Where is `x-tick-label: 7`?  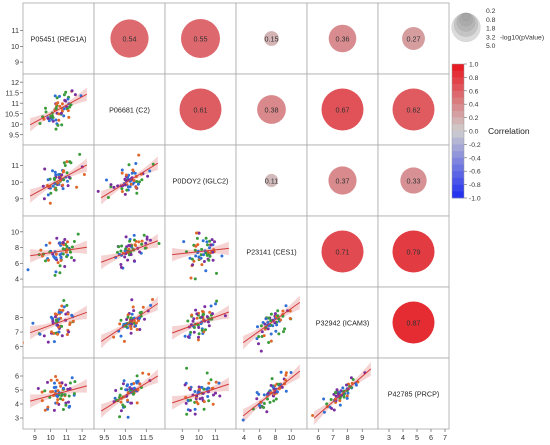 x-tick-label: 7 is located at coordinates (333, 437).